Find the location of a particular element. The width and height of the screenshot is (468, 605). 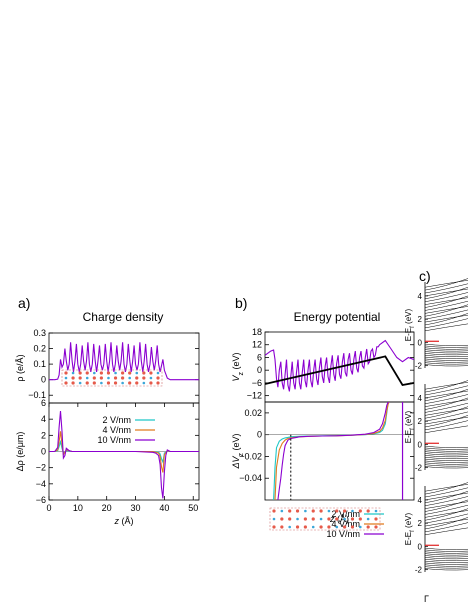

y-tick-label: −2 is located at coordinates (41, 468).